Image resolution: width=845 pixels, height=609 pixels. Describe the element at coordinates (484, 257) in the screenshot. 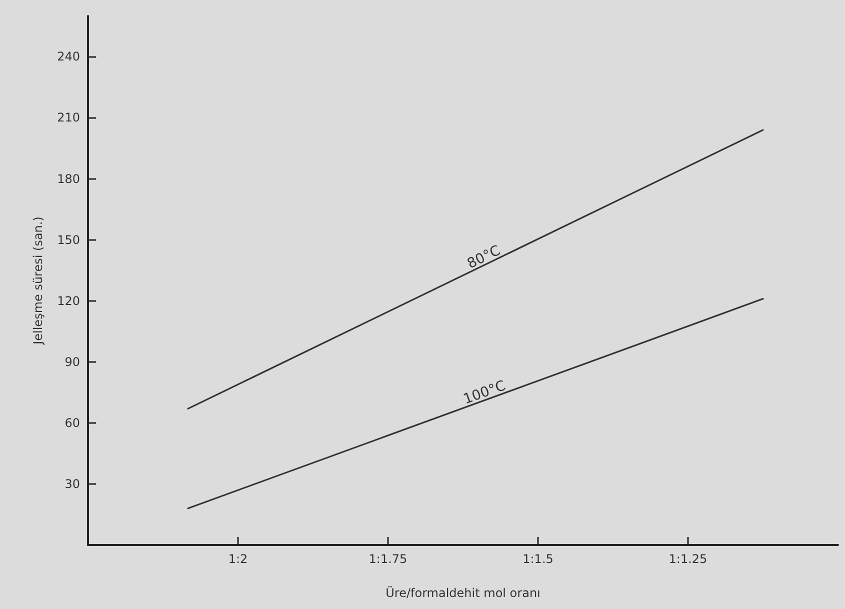

I see `text: 80°C` at that location.